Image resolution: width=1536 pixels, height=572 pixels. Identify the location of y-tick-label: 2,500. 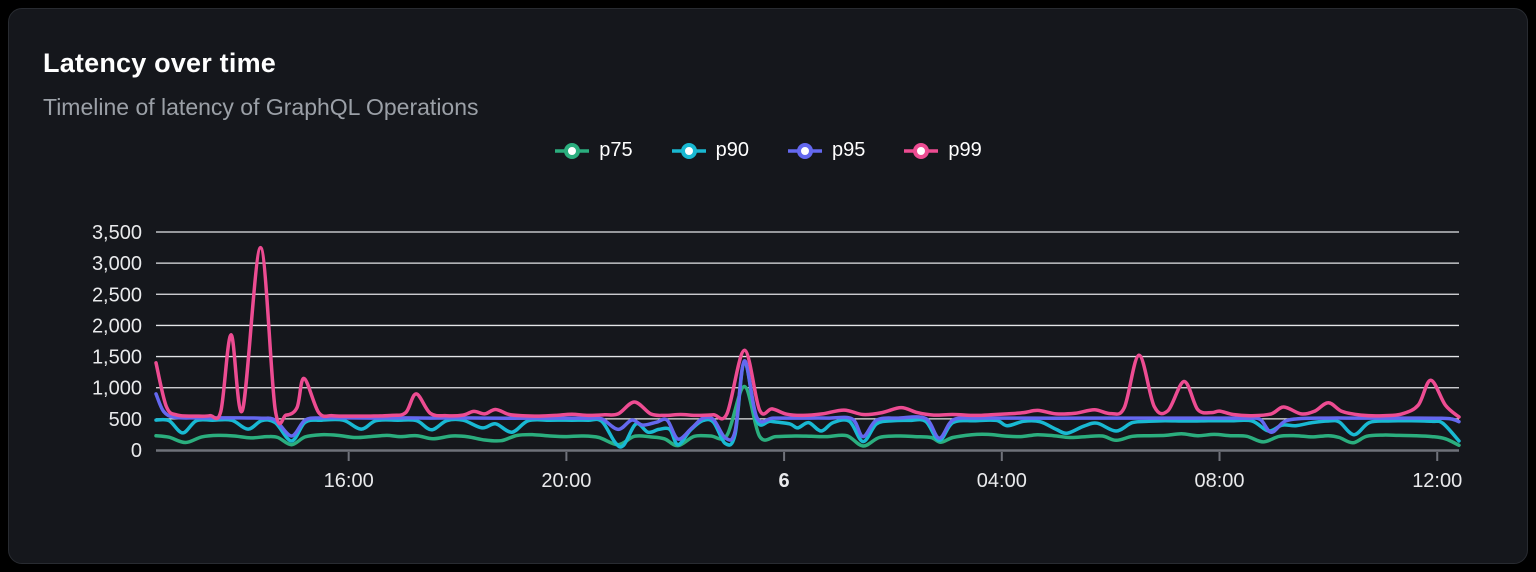
(117, 295).